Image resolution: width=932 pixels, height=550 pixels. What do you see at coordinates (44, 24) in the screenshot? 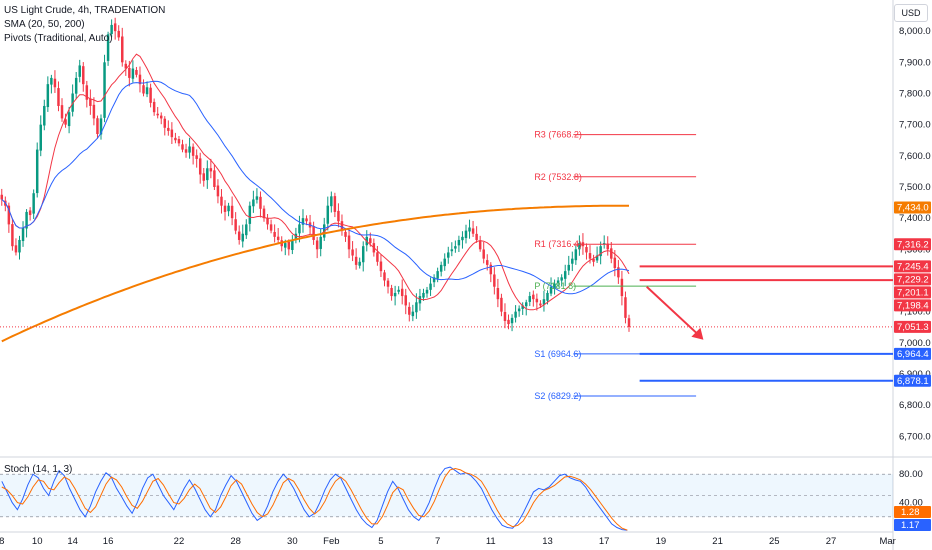
I see `sma-indicator-label: SMA (20, 50, 200)` at bounding box center [44, 24].